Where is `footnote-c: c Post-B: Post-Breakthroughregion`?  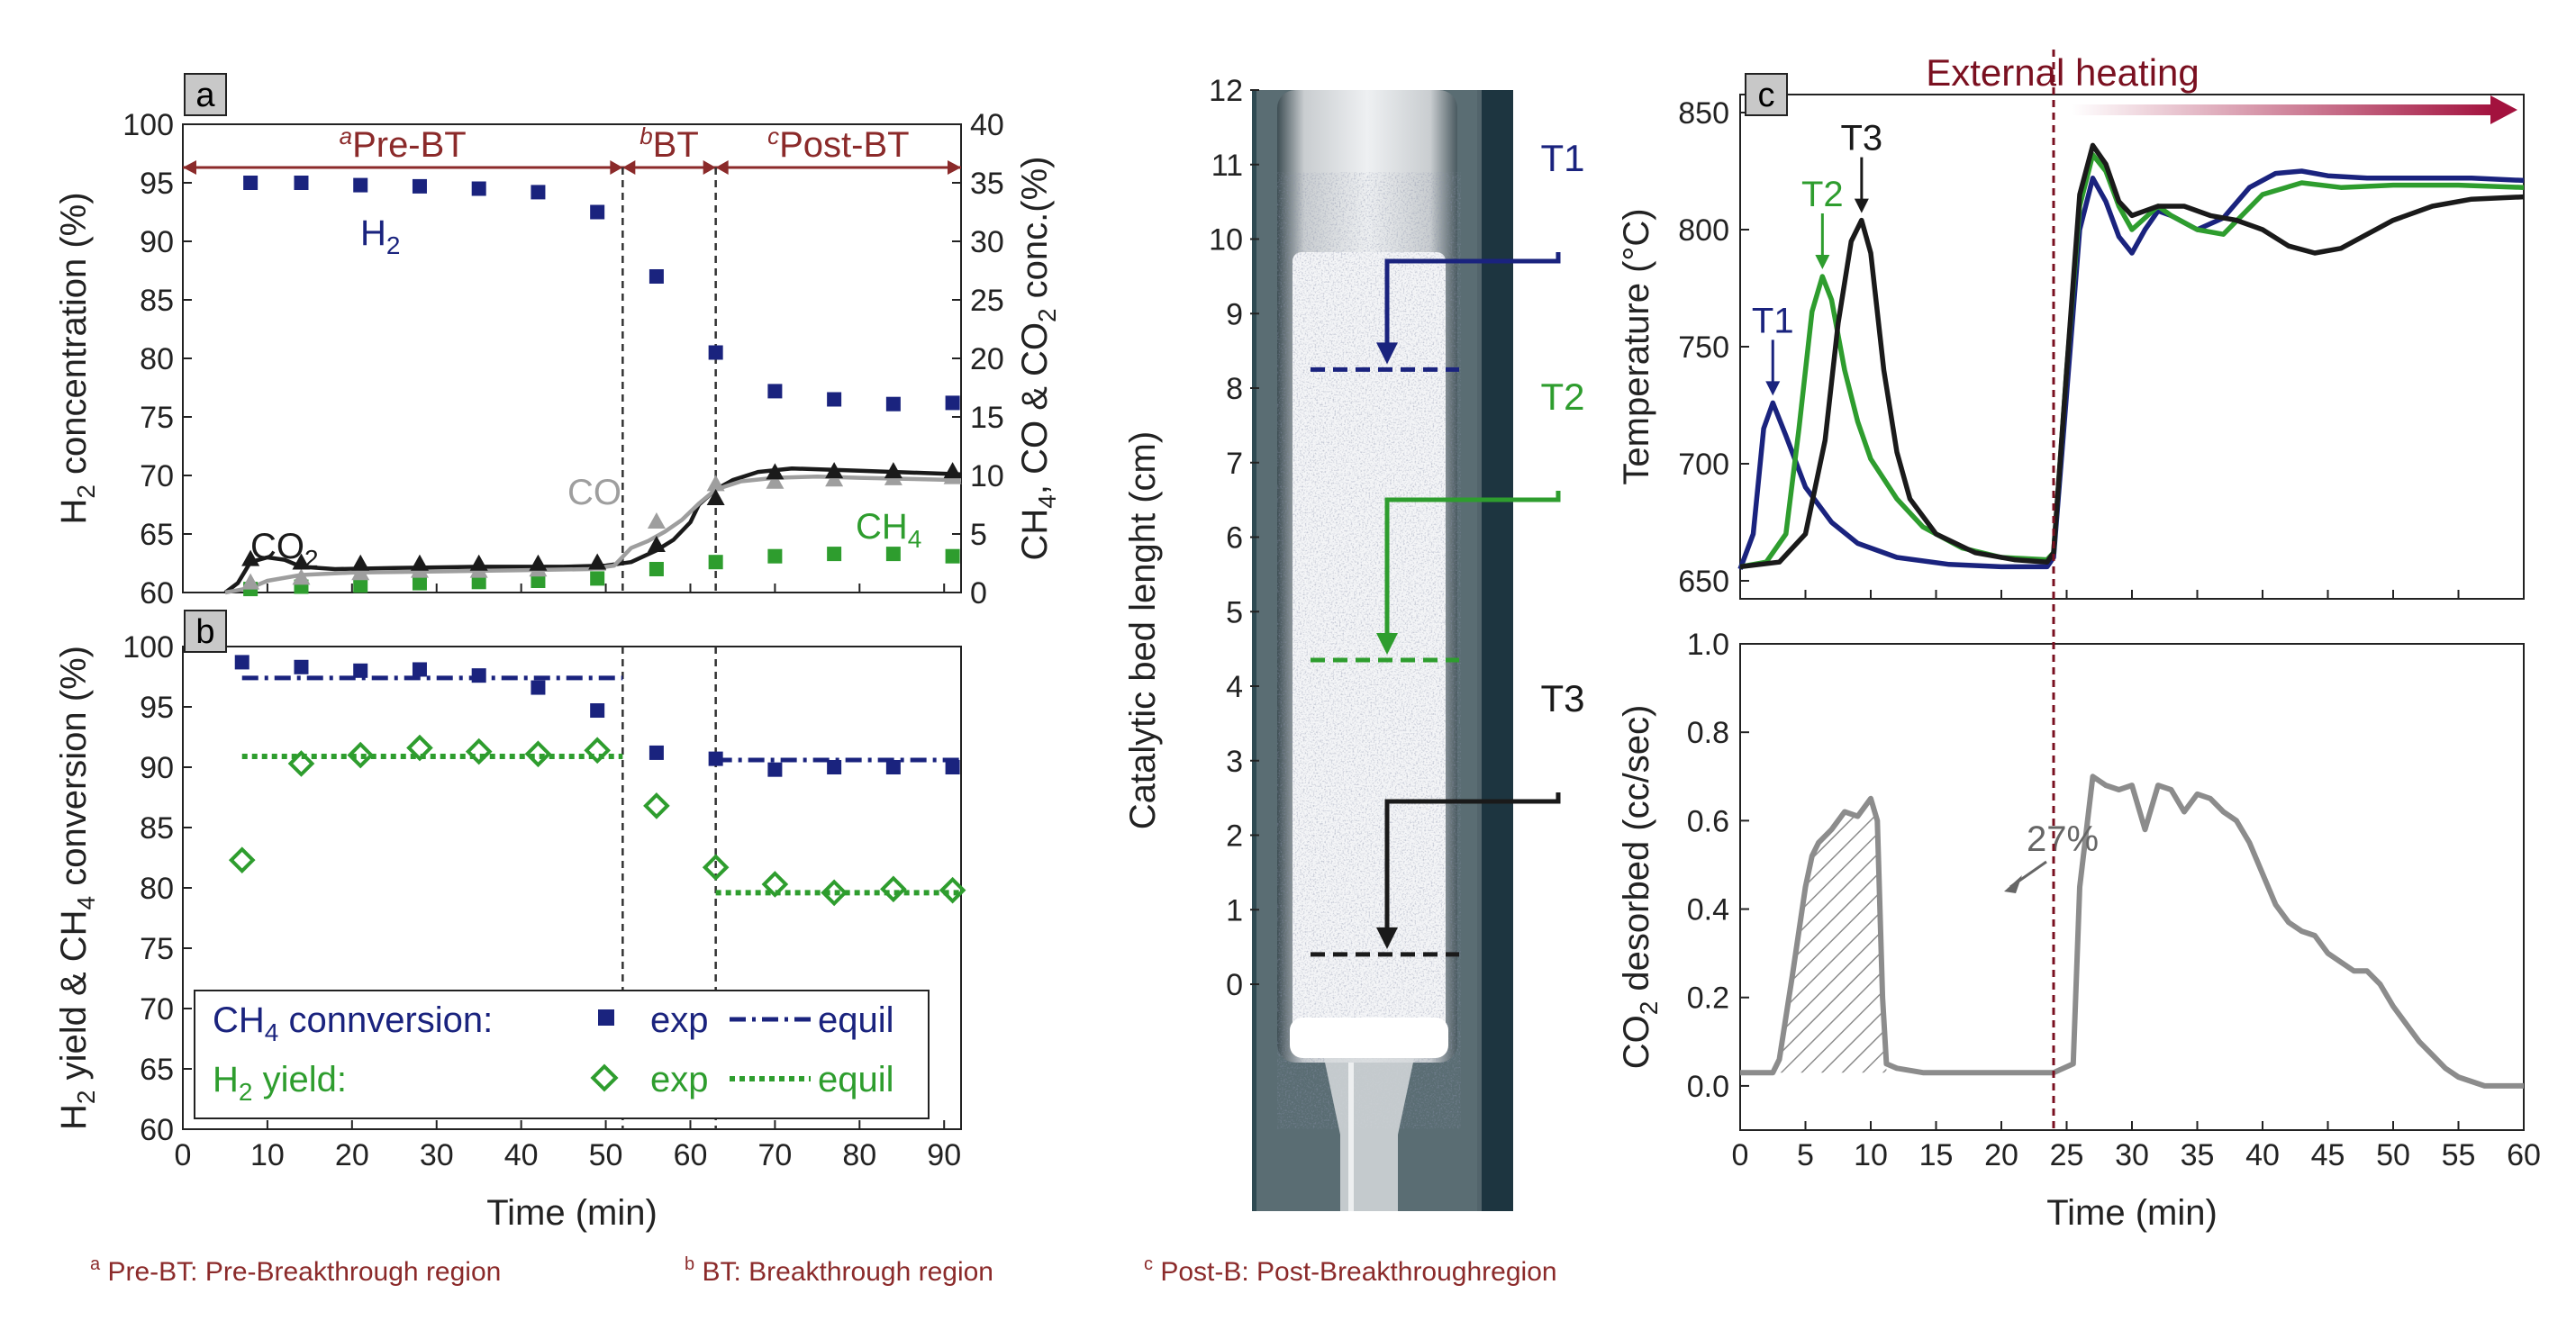 footnote-c: c Post-B: Post-Breakthroughregion is located at coordinates (1350, 1270).